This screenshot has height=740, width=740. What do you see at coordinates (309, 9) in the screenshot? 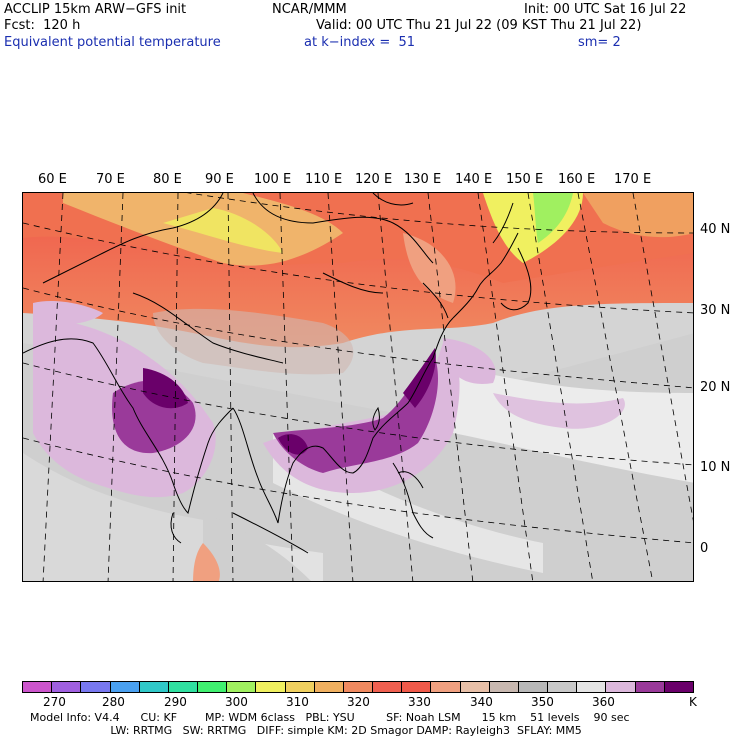
I see `organization-label: NCAR/MMM` at bounding box center [309, 9].